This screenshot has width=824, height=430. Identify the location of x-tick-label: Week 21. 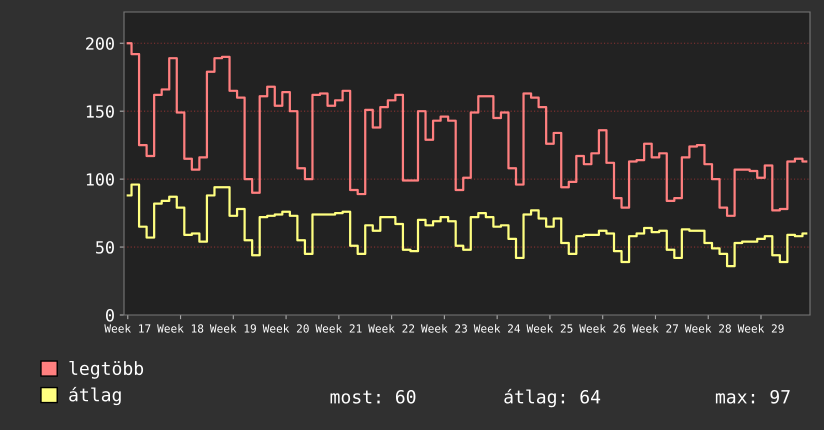
(338, 328).